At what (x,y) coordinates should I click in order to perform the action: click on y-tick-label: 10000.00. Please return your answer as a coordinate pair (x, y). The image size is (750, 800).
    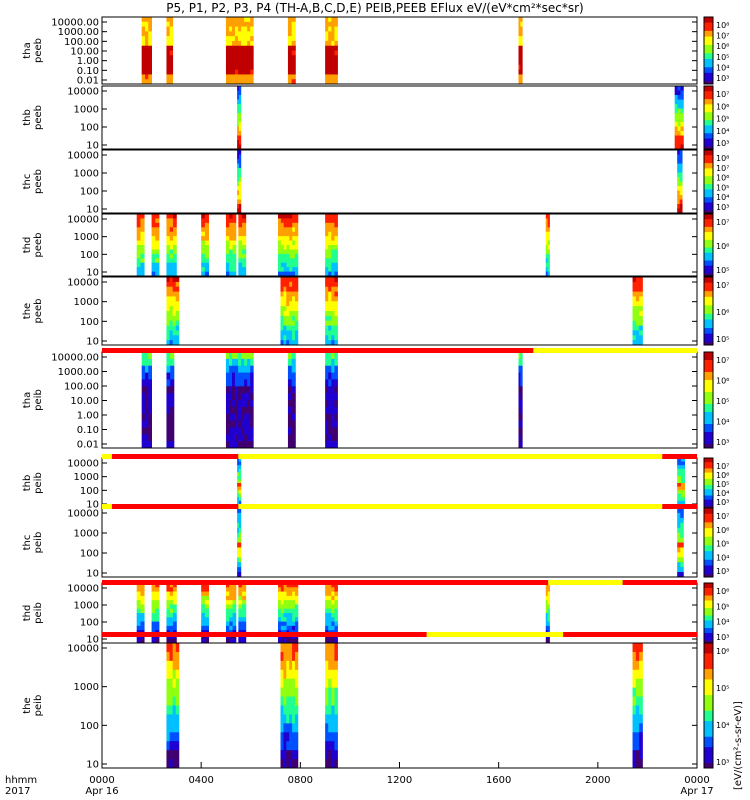
    Looking at the image, I should click on (75, 358).